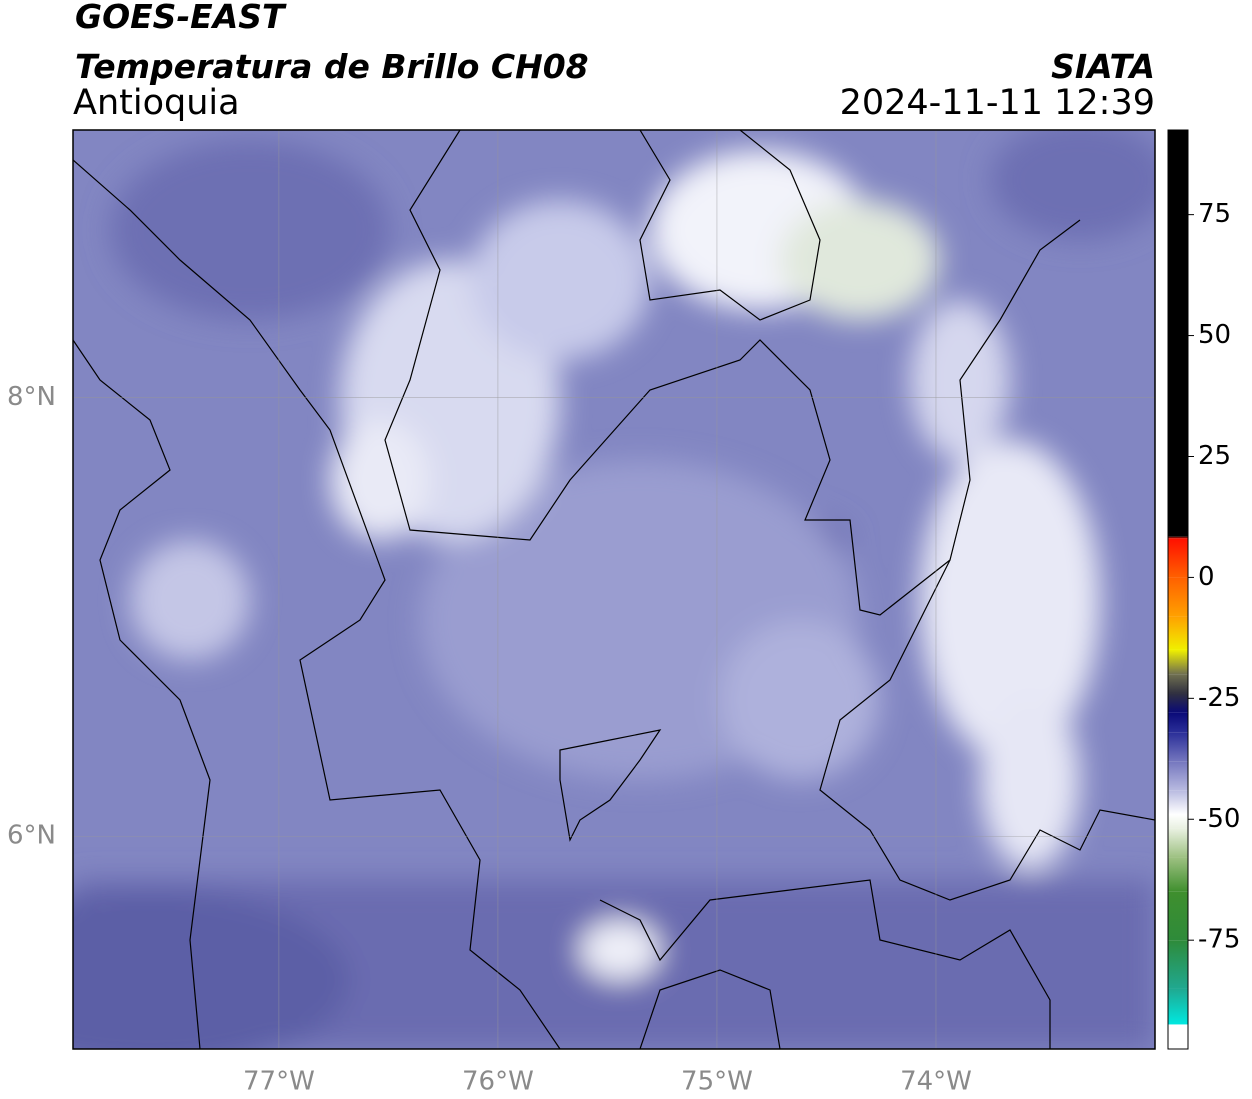 The image size is (1252, 1099). What do you see at coordinates (1103, 66) in the screenshot?
I see `source: SIATA` at bounding box center [1103, 66].